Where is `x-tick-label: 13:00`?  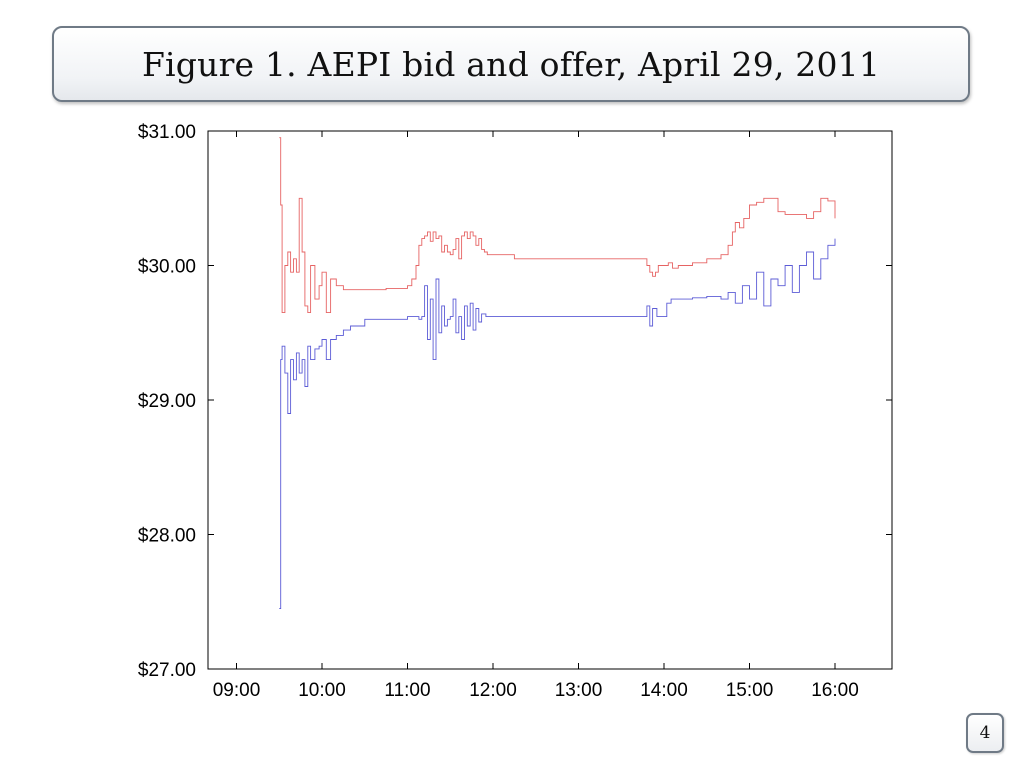
x-tick-label: 13:00 is located at coordinates (579, 690).